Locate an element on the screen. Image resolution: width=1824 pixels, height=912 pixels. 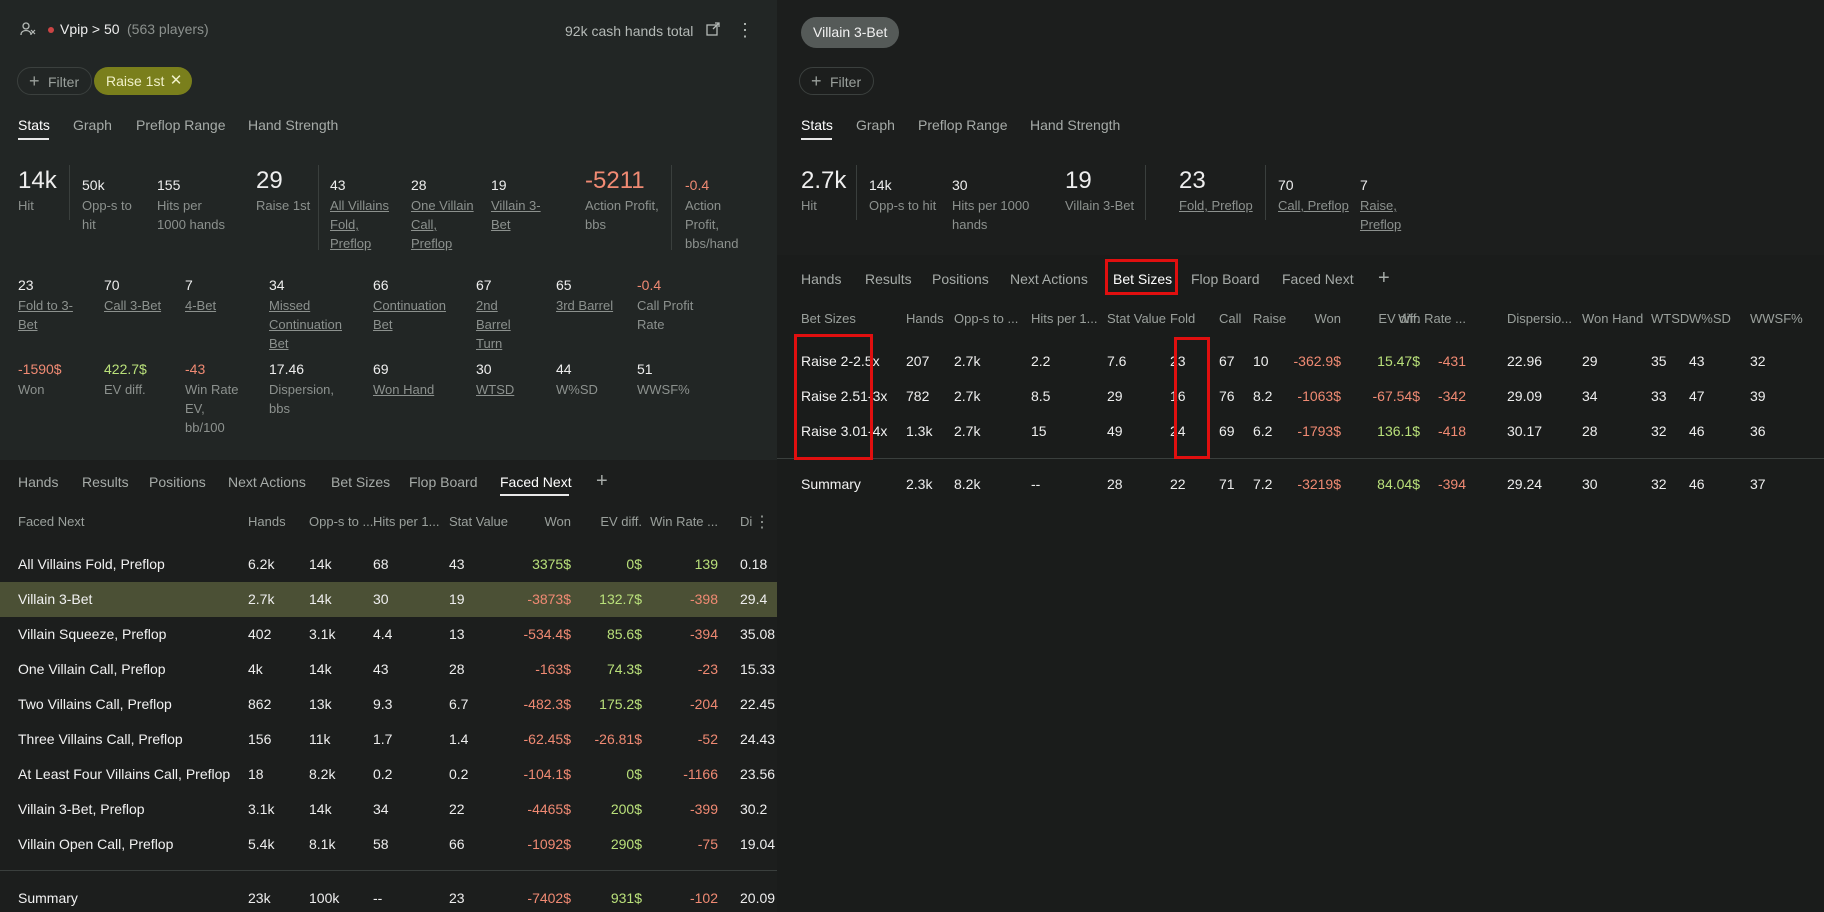
column-header: Bet Sizes is located at coordinates (828, 318).